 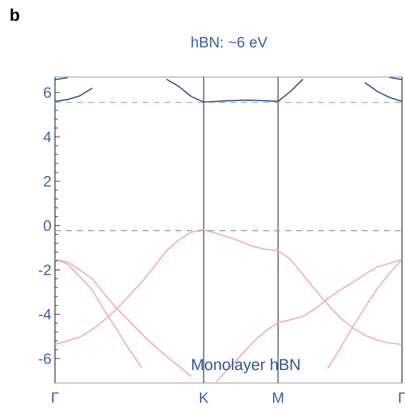 I want to click on x-tick-label: K, so click(x=204, y=397).